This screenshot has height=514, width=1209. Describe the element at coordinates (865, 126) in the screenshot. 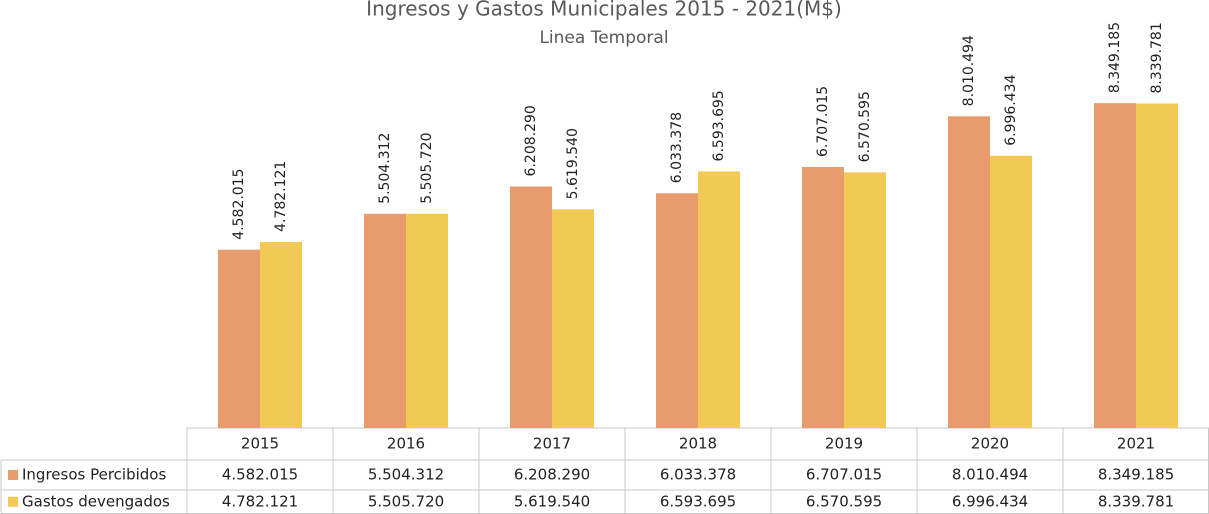

I see `data-label: 6.570.595` at that location.